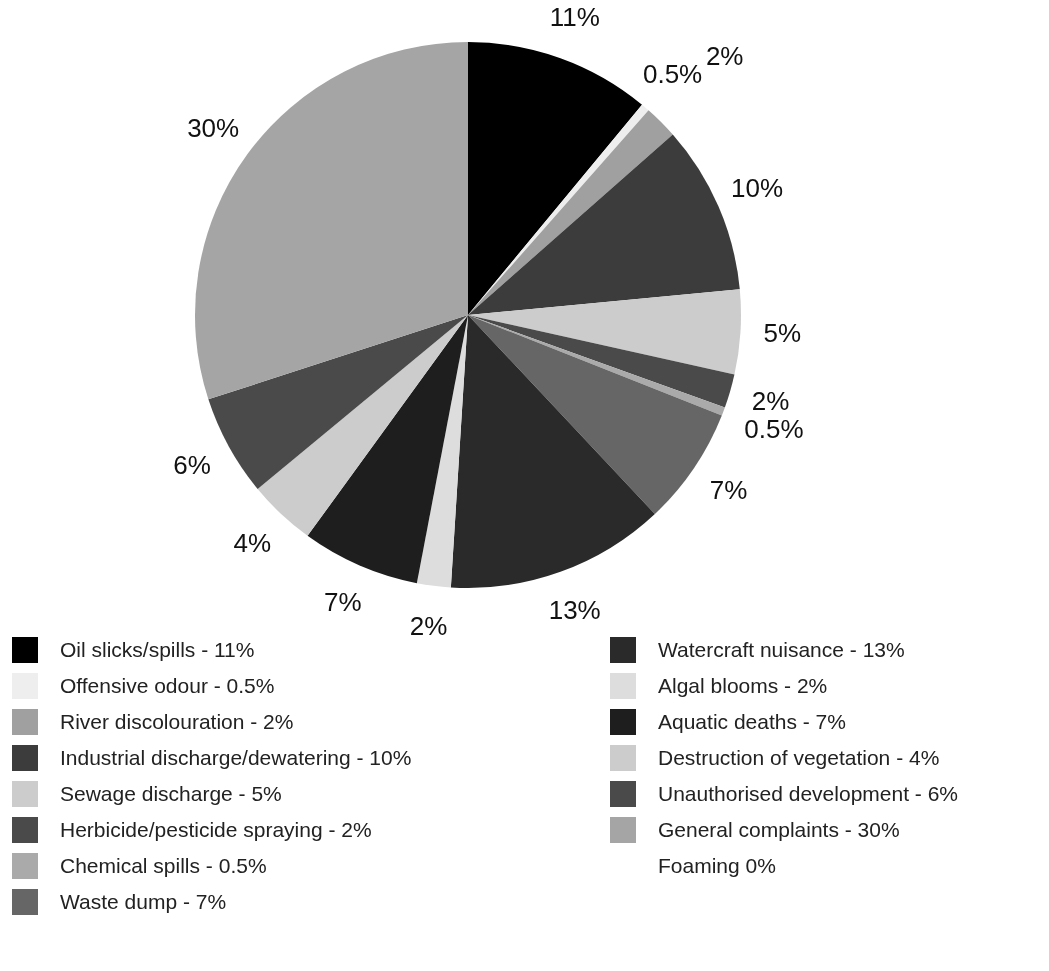 This screenshot has width=1049, height=971. Describe the element at coordinates (216, 830) in the screenshot. I see `legend-label: Herbicide/pesticide spraying - 2%` at that location.